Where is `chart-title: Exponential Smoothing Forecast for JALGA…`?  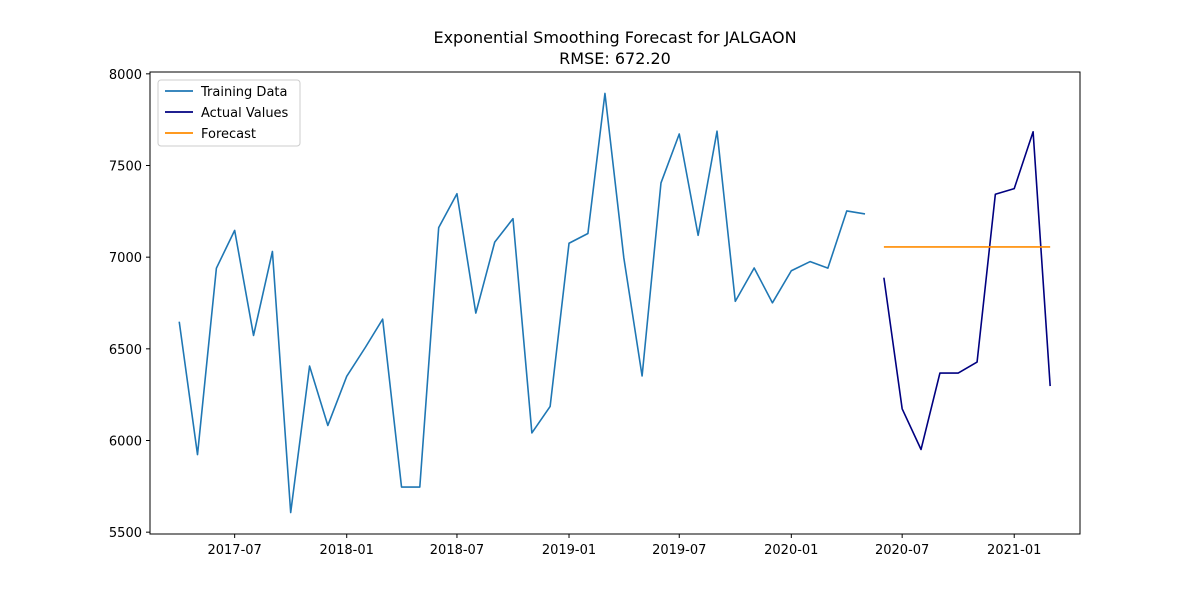 chart-title: Exponential Smoothing Forecast for JALGA… is located at coordinates (614, 37).